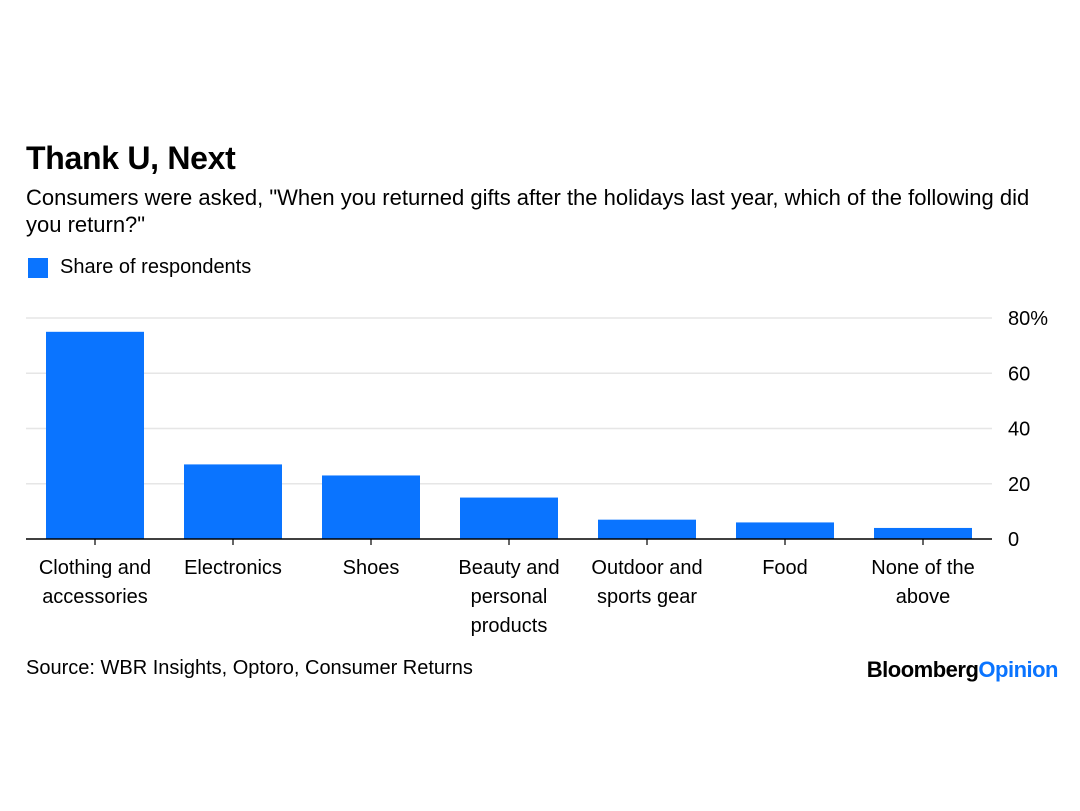 This screenshot has width=1080, height=811. I want to click on brand-bloomberg: Bloomberg, so click(922, 669).